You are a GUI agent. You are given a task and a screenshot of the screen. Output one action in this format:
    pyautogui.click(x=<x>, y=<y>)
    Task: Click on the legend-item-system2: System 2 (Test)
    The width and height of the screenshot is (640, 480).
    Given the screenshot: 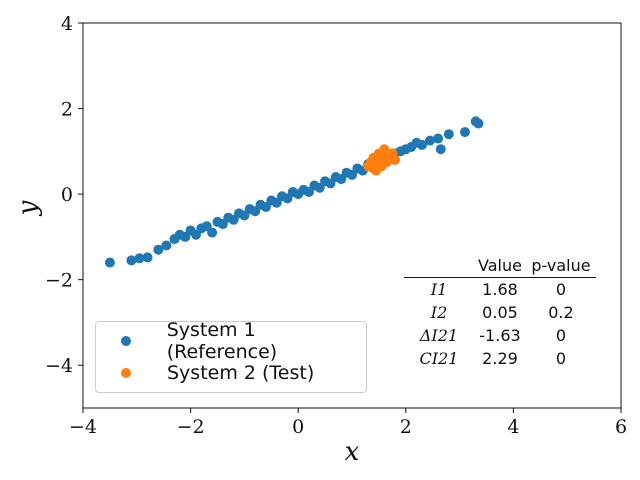 What is the action you would take?
    pyautogui.click(x=205, y=373)
    